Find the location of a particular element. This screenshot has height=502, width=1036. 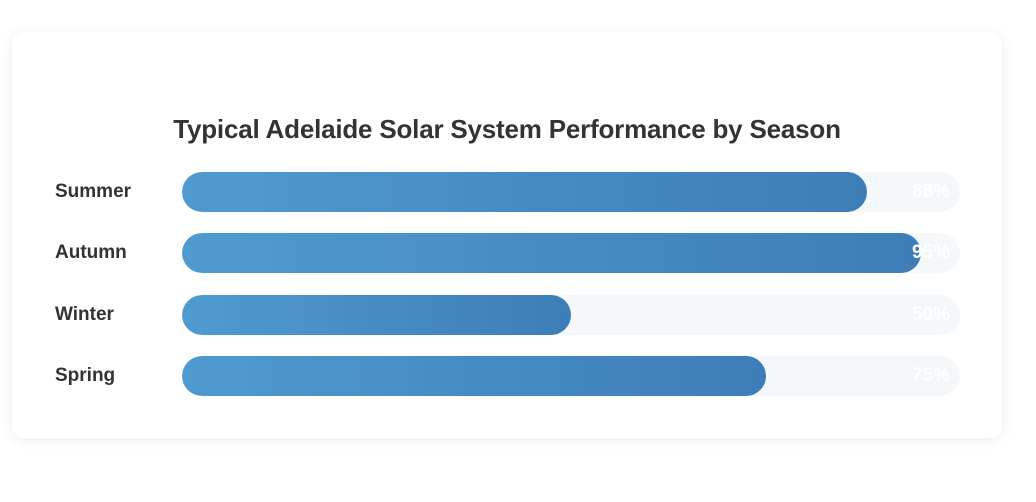

category-label: Summer is located at coordinates (93, 191).